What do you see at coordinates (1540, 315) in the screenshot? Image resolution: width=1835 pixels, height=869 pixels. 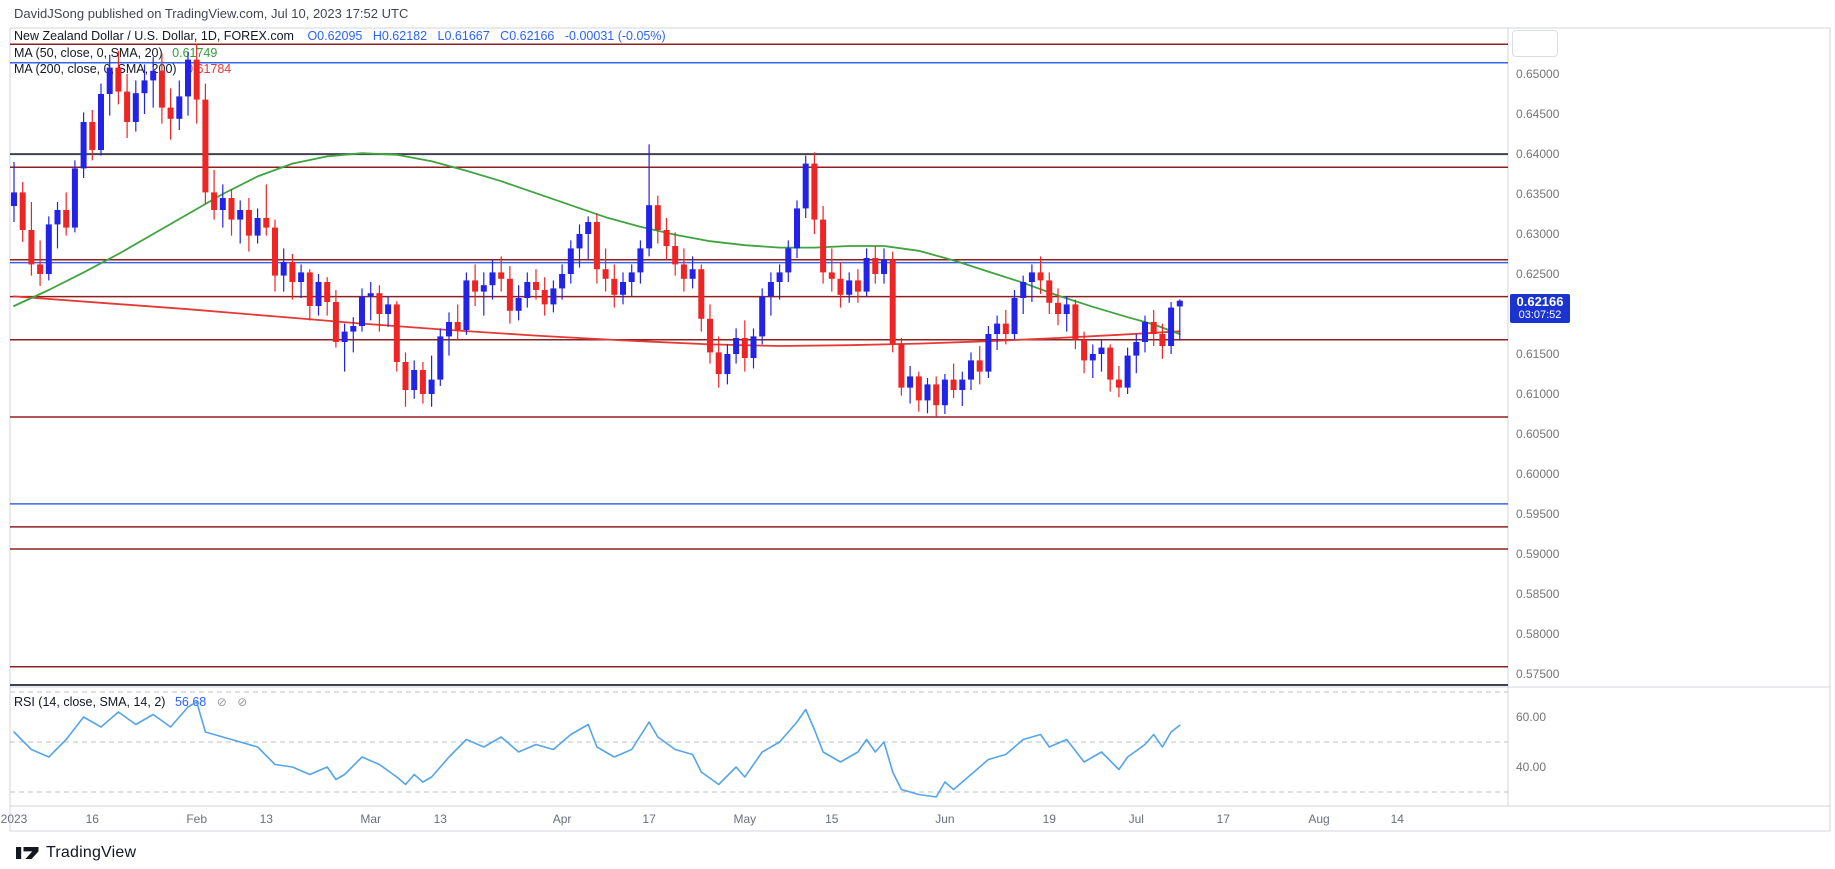 I see `bar-countdown: 03:07:52` at bounding box center [1540, 315].